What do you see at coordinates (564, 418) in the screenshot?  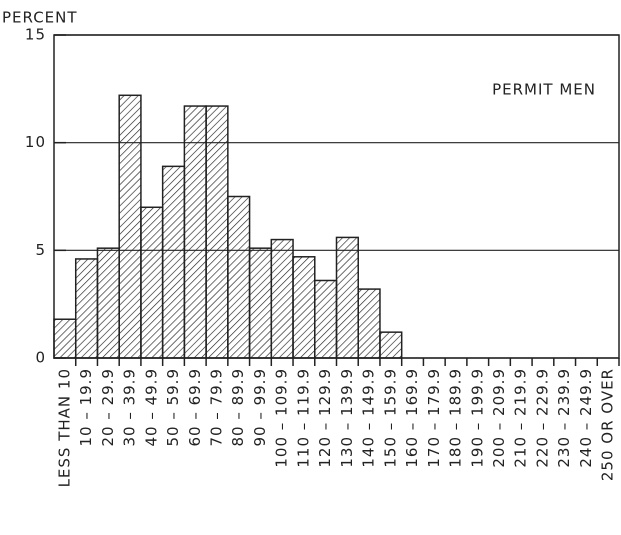 I see `x-tick-label: 230 – 239.9` at bounding box center [564, 418].